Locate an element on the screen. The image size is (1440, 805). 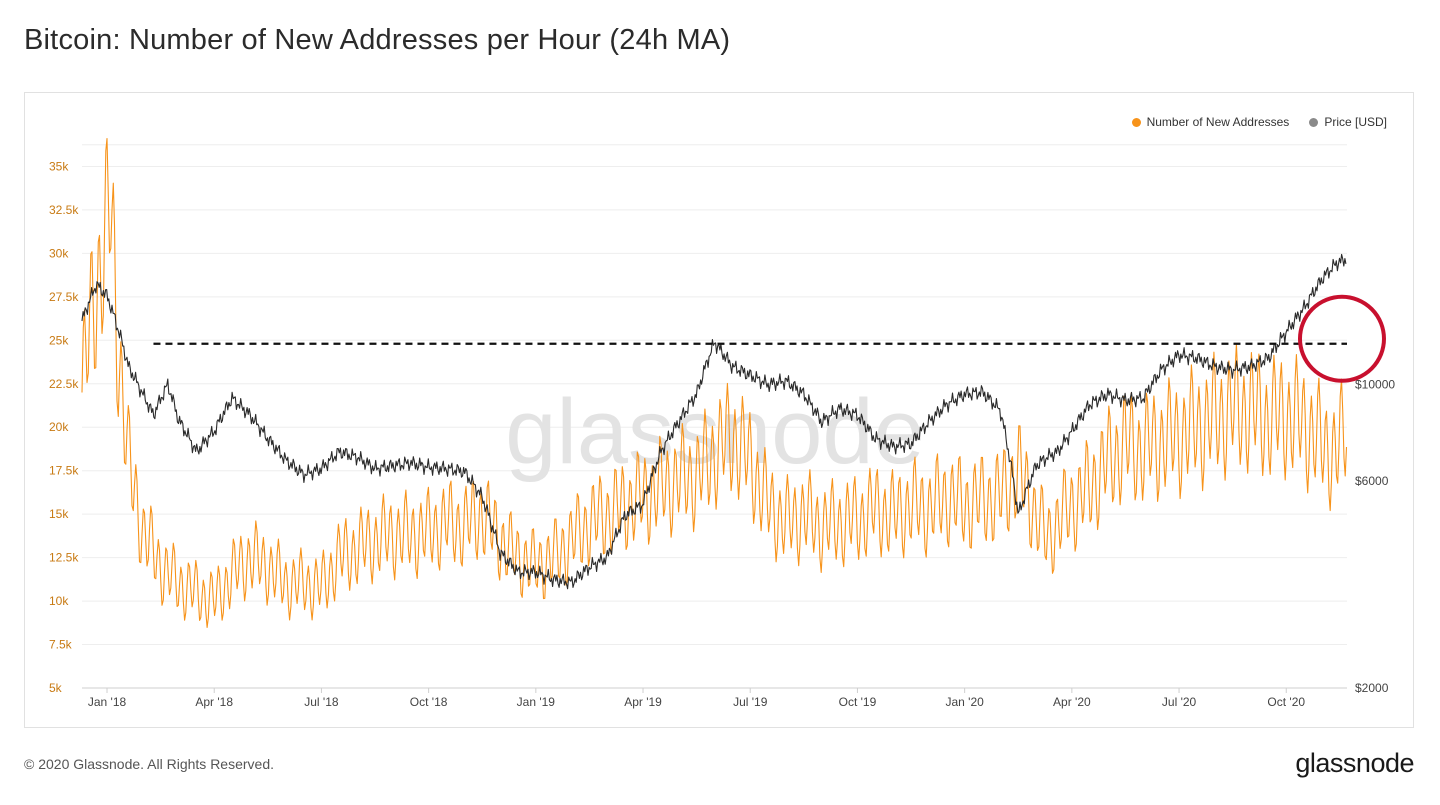
left-axis-tick-label: 5k is located at coordinates (56, 688).